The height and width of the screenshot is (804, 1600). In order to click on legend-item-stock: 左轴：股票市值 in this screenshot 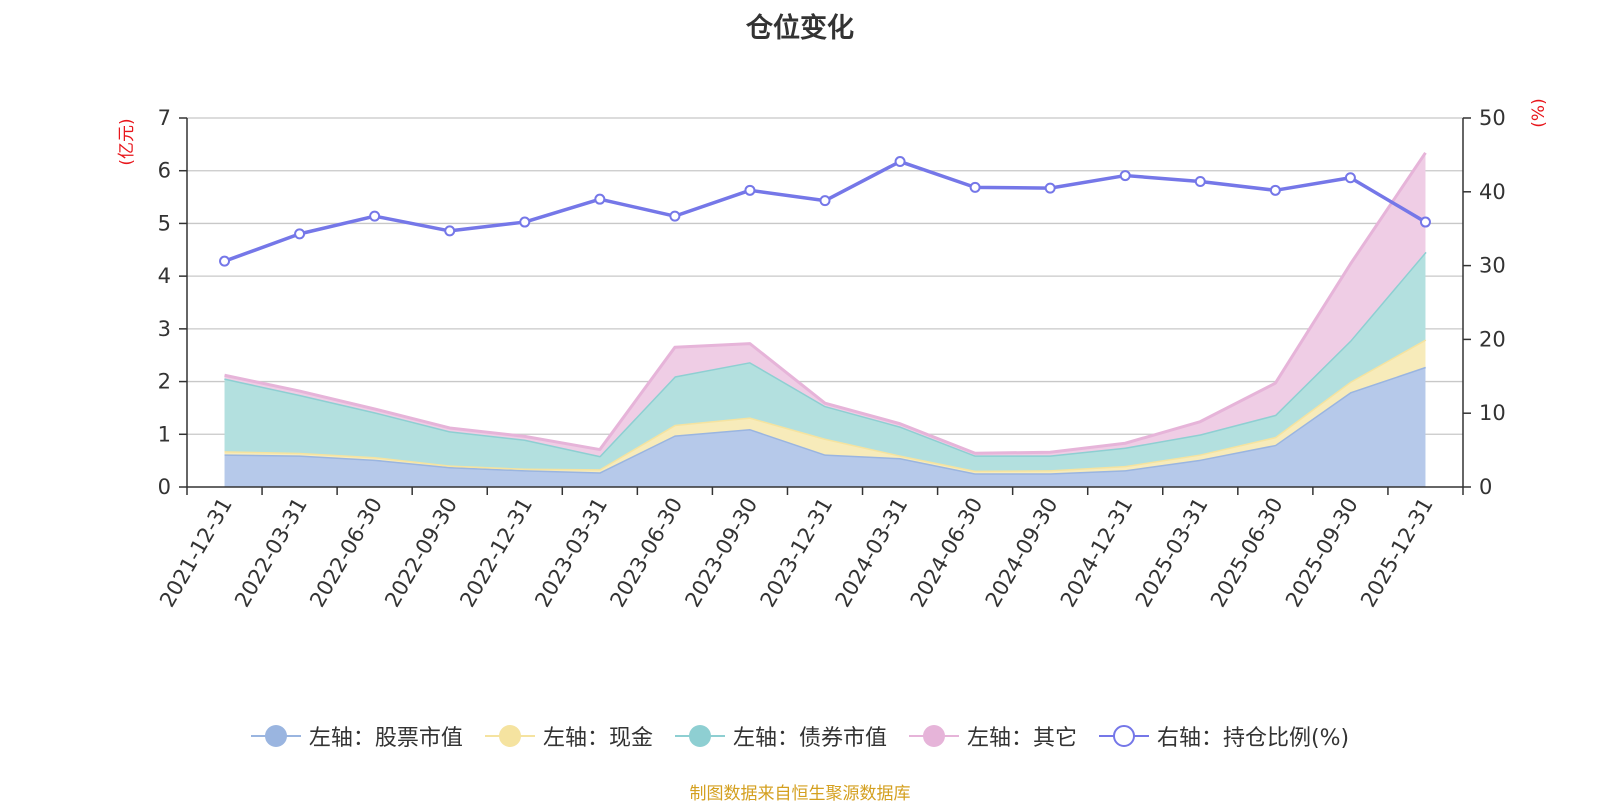, I will do `click(356, 736)`.